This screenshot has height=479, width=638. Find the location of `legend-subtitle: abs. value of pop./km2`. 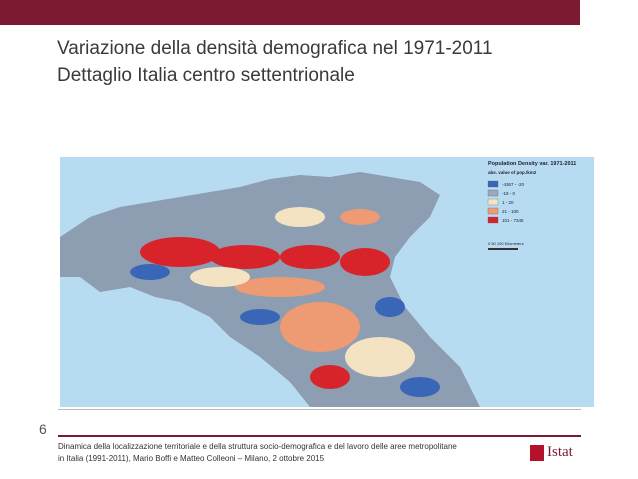

legend-subtitle: abs. value of pop./km2 is located at coordinates (512, 172).